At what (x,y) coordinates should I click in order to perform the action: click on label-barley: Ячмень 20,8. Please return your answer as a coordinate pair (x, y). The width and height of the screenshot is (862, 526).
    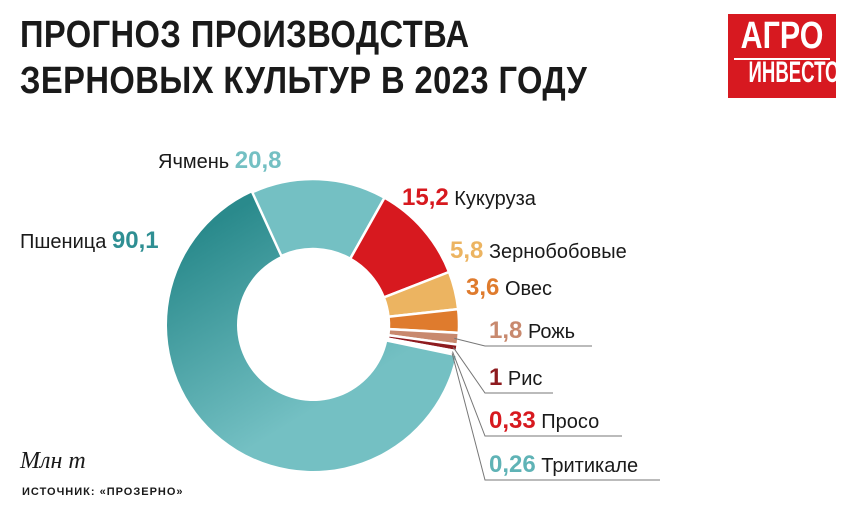
    Looking at the image, I should click on (219, 160).